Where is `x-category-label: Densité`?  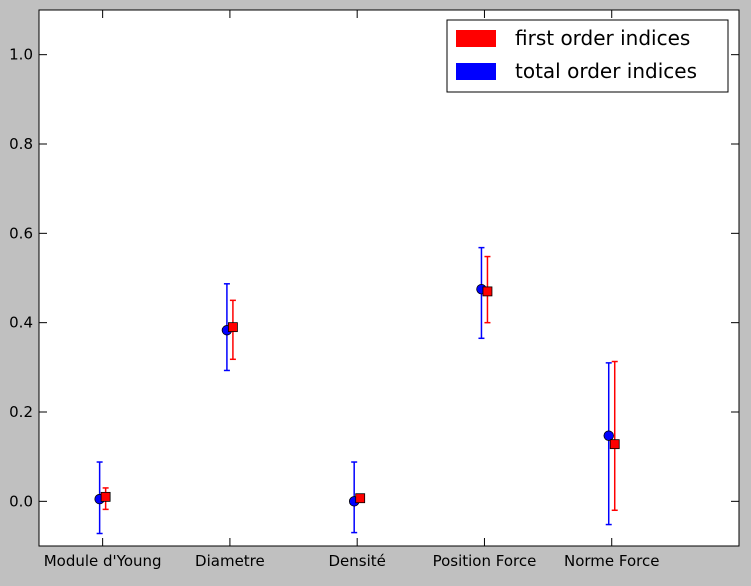 x-category-label: Densité is located at coordinates (356, 561).